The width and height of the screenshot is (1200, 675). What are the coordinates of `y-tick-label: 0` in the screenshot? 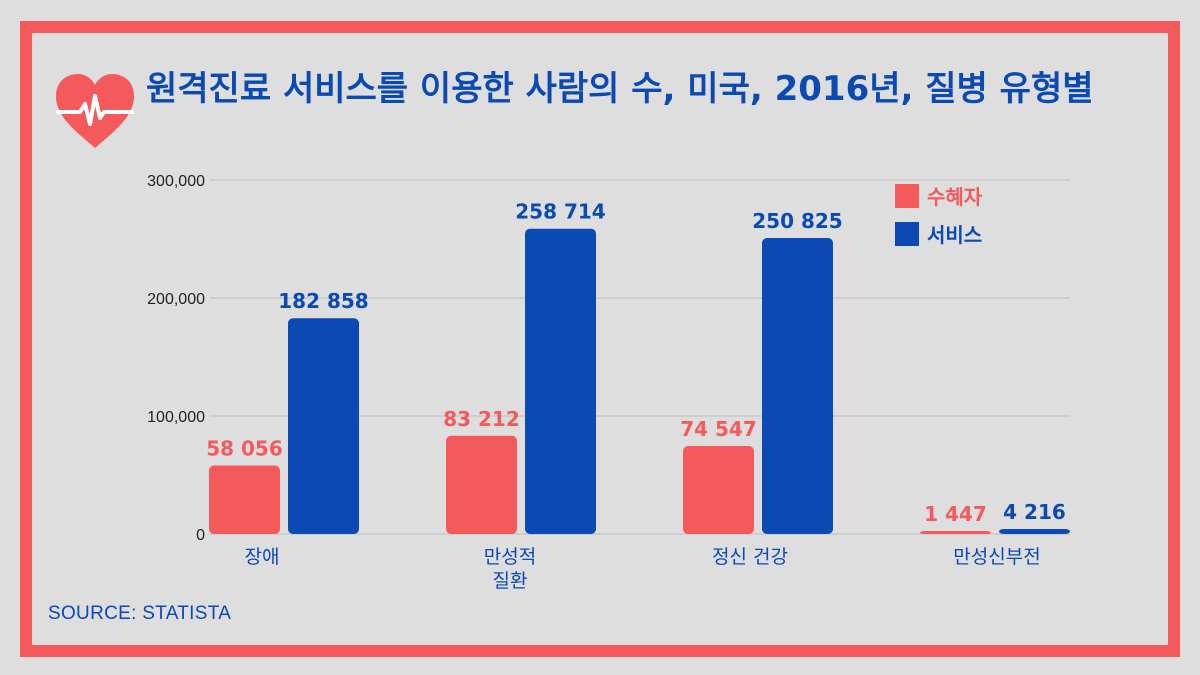 It's located at (200, 535).